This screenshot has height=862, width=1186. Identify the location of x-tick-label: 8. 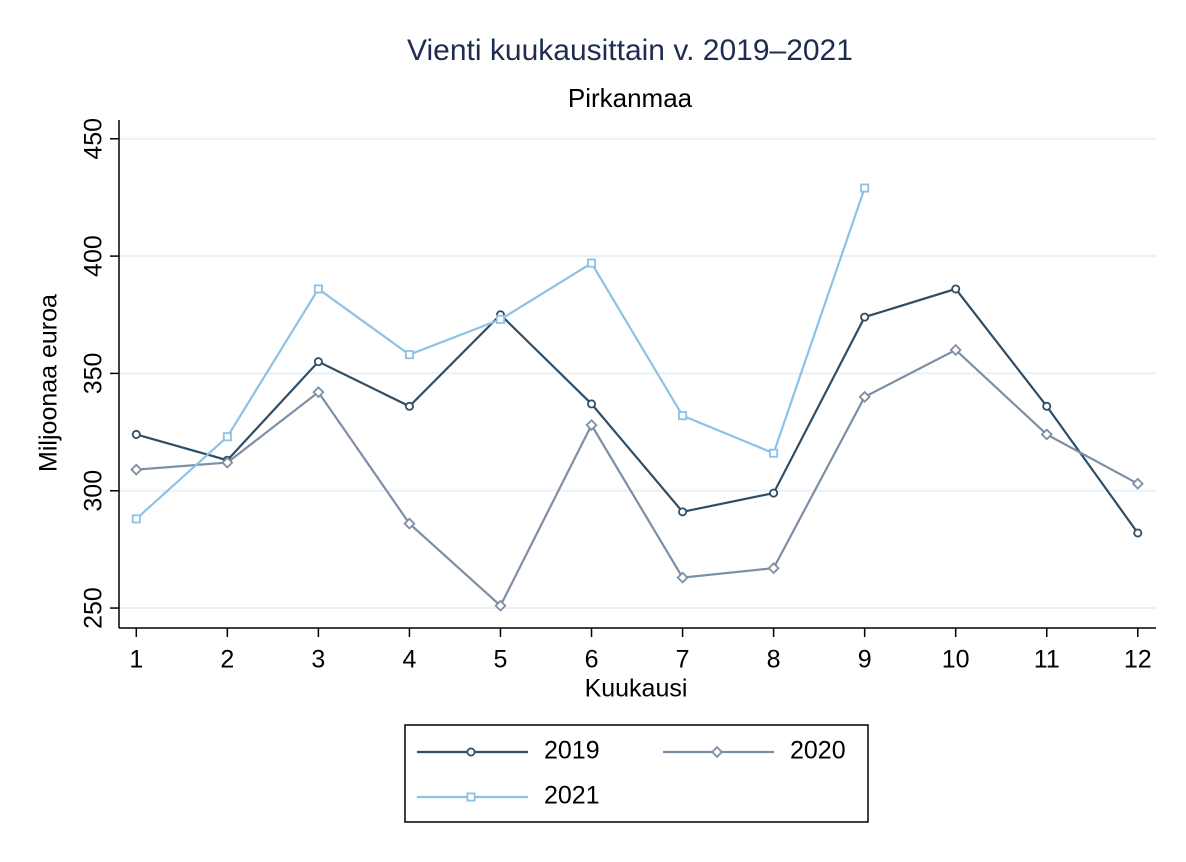
(774, 660).